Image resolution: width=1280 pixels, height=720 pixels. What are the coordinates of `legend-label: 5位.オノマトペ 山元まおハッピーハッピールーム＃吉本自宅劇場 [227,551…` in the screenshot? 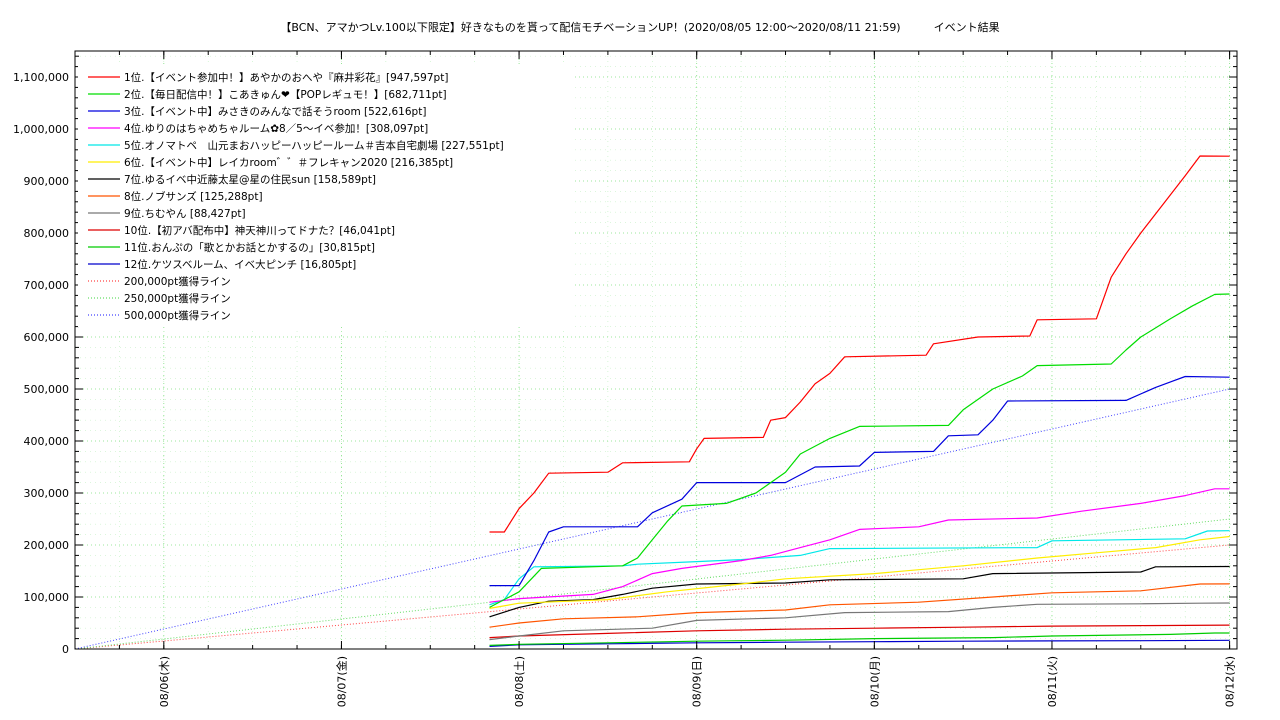 It's located at (314, 145).